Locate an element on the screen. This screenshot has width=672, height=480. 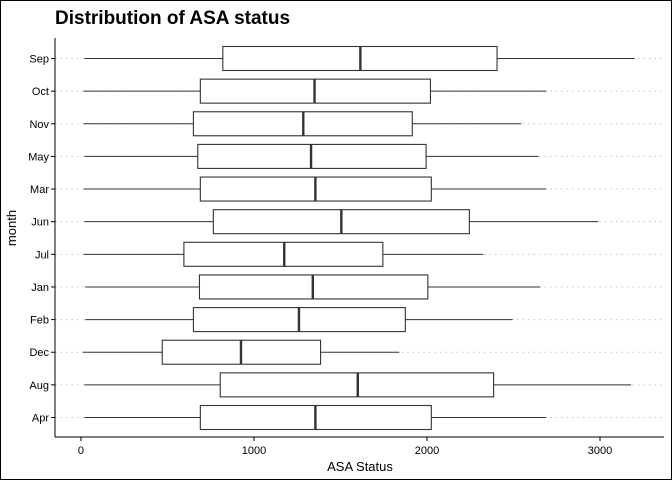
y-tick-label-dec: Dec is located at coordinates (39, 353).